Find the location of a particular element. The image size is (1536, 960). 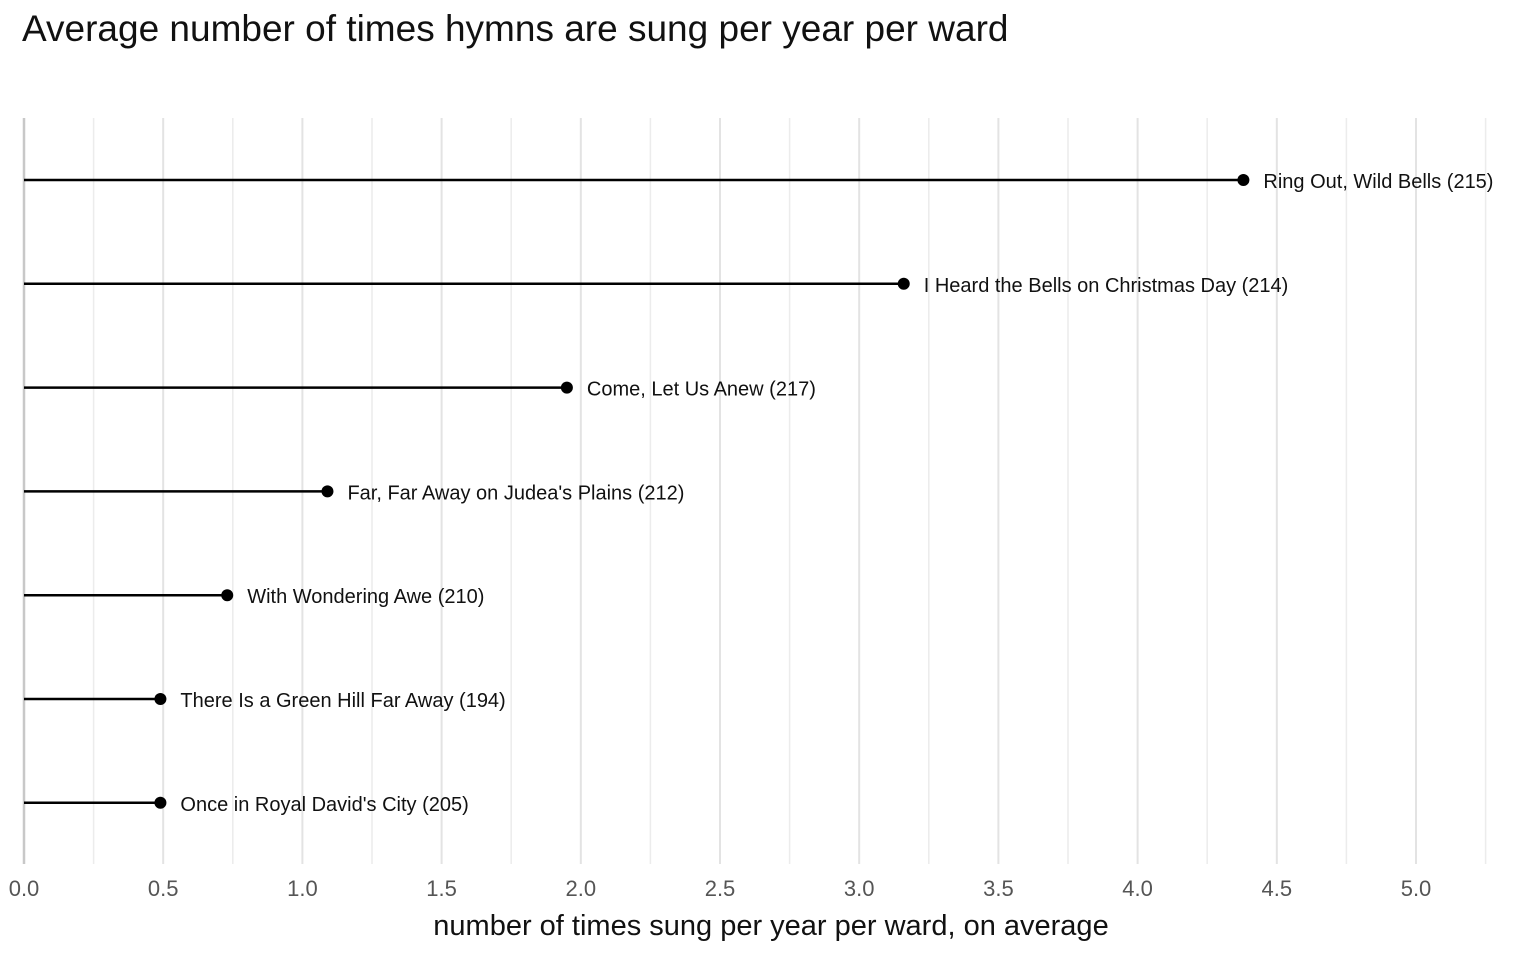

x-tick-label: 3.5 is located at coordinates (998, 888).